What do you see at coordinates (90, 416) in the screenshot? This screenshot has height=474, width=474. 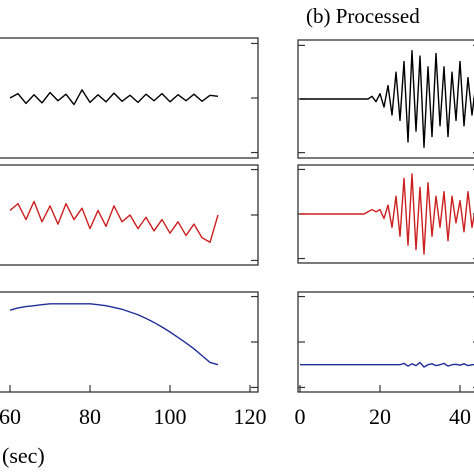 I see `x-tick-label: 80` at bounding box center [90, 416].